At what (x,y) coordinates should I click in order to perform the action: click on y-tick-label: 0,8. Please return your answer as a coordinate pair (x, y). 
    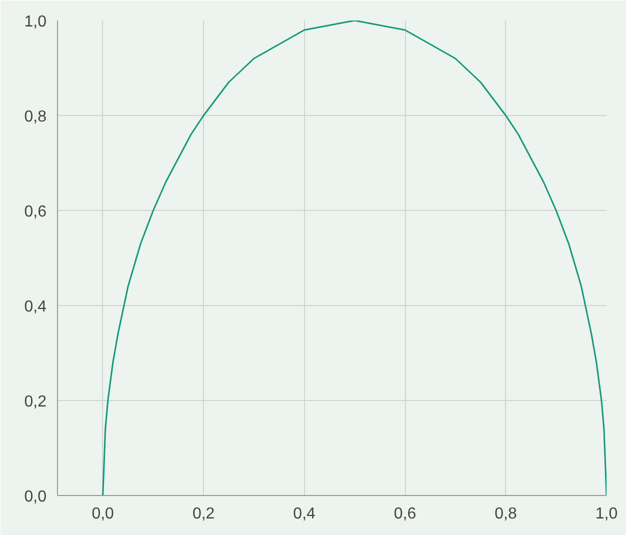
    Looking at the image, I should click on (35, 117).